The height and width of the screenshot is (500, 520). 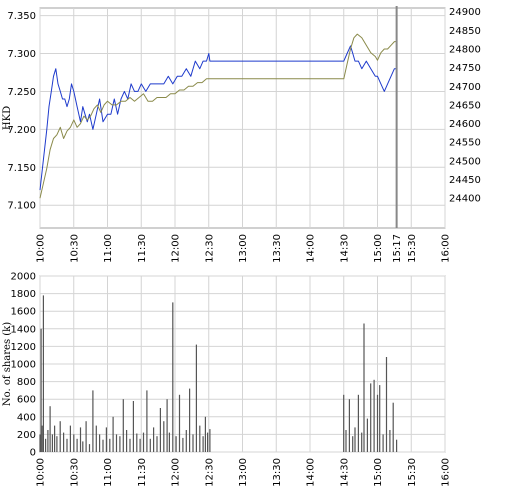 I want to click on volume-y-tick-label: 1200, so click(x=23, y=347).